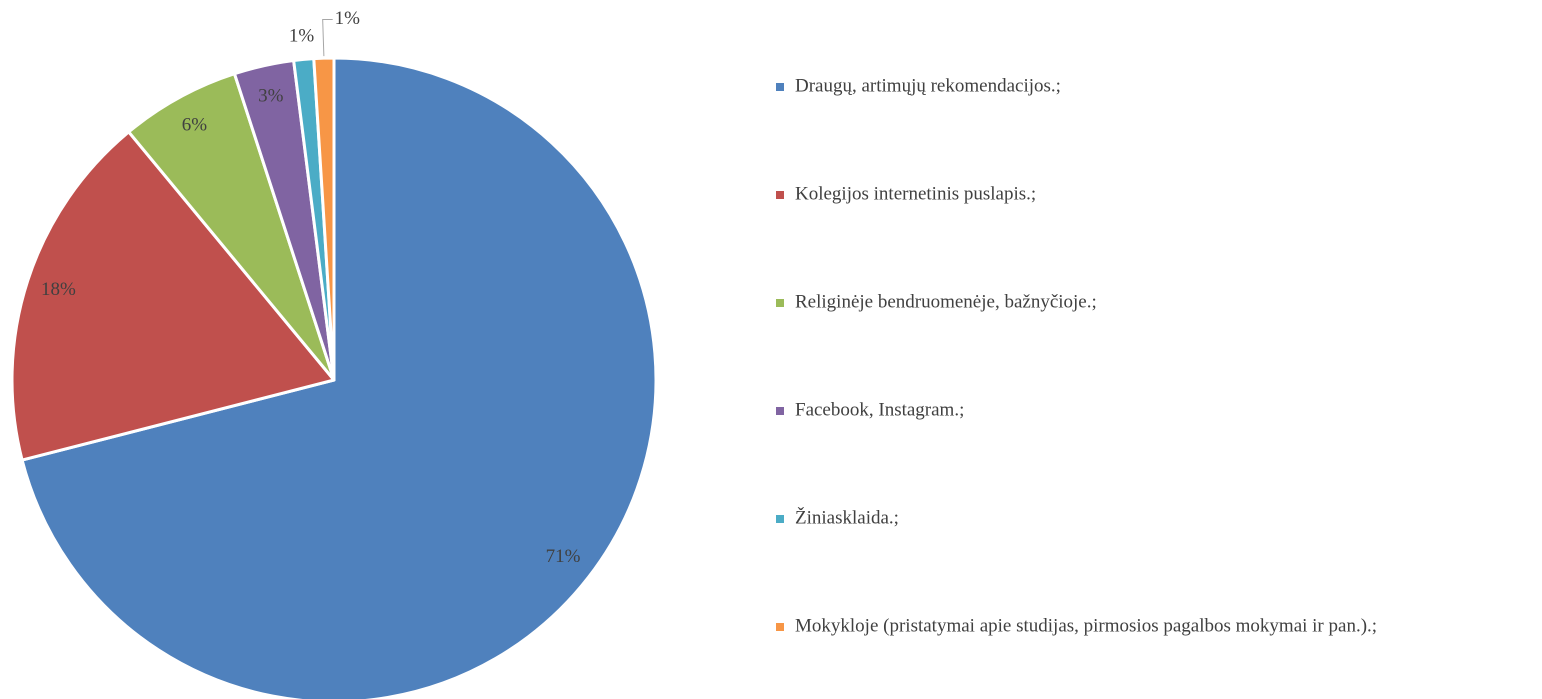  Describe the element at coordinates (928, 85) in the screenshot. I see `legend-label: Draugų, artimųjų rekomendacijos.;` at that location.